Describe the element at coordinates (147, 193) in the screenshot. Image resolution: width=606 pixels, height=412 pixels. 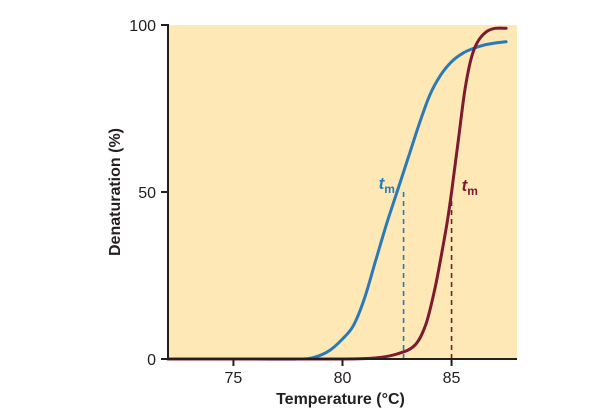
I see `y-tick-label: 50` at that location.